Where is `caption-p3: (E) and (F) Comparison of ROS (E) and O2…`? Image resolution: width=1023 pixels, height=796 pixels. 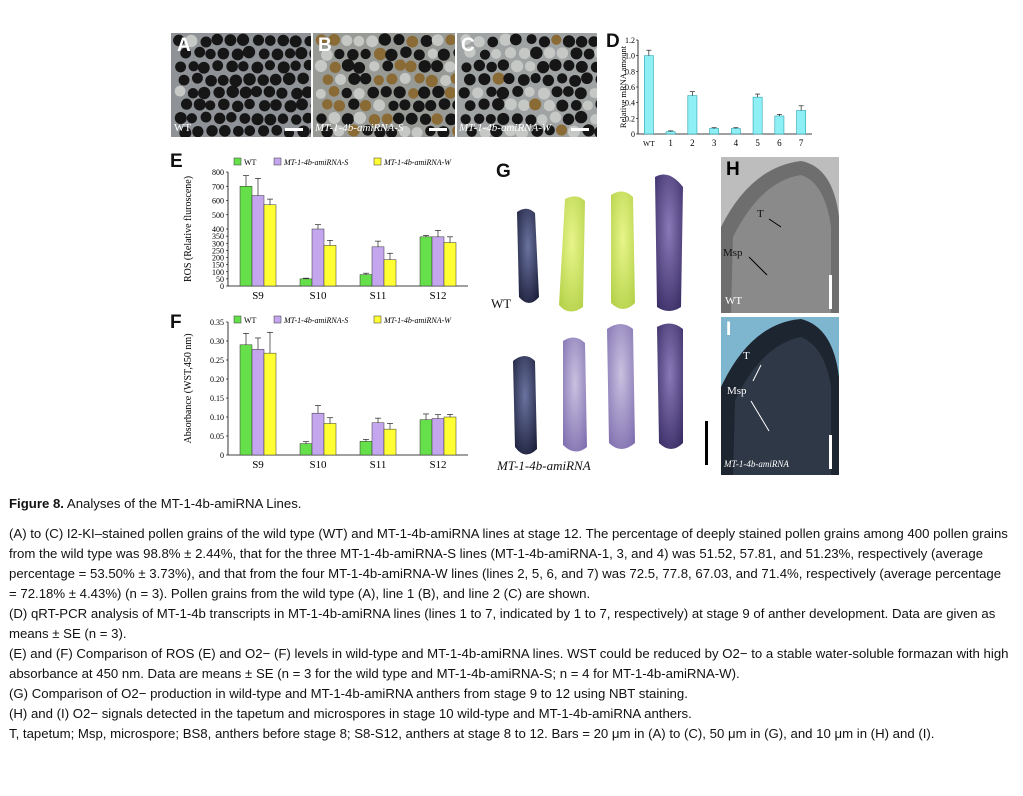
caption-p3: (E) and (F) Comparison of ROS (E) and O2… is located at coordinates (509, 663).